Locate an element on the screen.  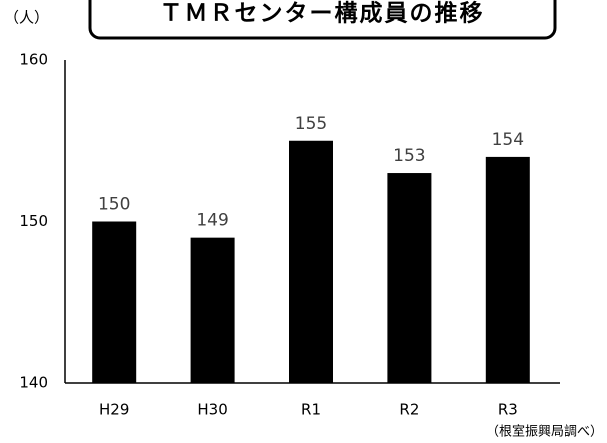
data-label: 154 is located at coordinates (508, 140).